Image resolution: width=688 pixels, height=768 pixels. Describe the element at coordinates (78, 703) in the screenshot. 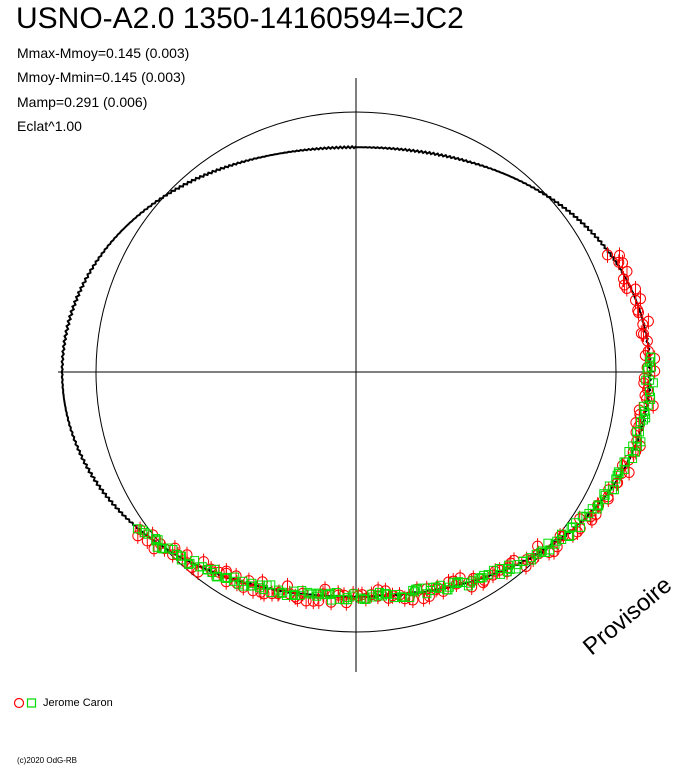

I see `legend-label: Jerome Caron` at that location.